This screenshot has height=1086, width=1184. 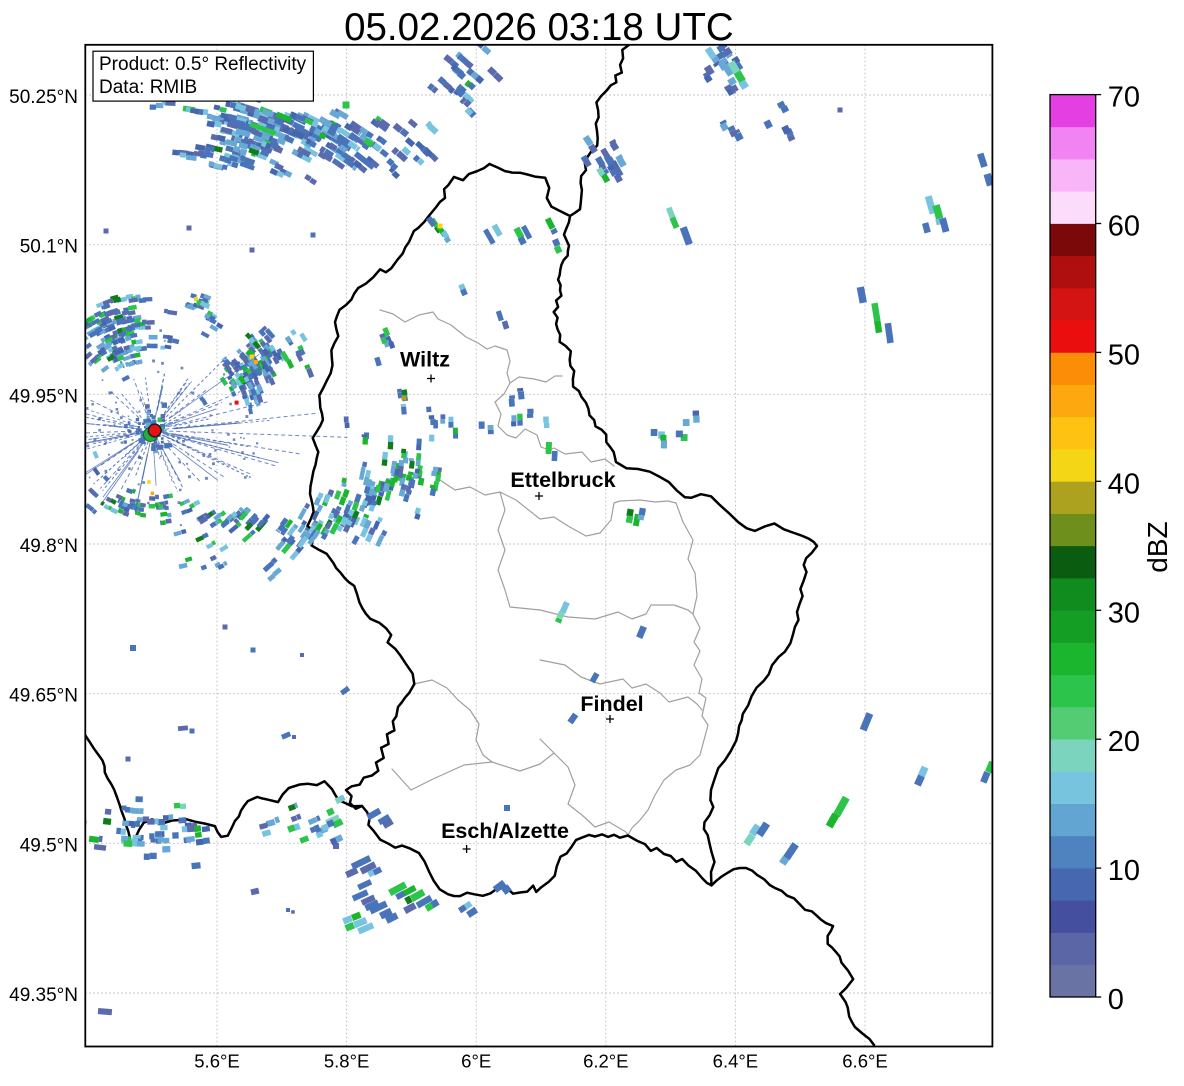 What do you see at coordinates (49, 845) in the screenshot?
I see `svg-text: 49.5°N` at bounding box center [49, 845].